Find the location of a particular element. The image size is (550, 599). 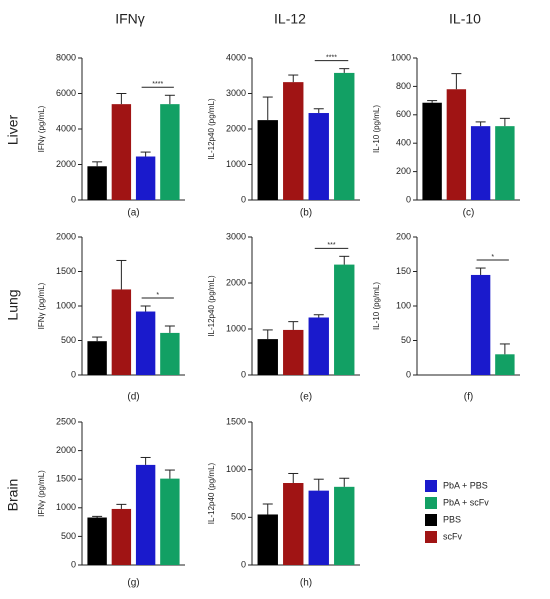

y-tick-label: 8000 is located at coordinates (66, 57).